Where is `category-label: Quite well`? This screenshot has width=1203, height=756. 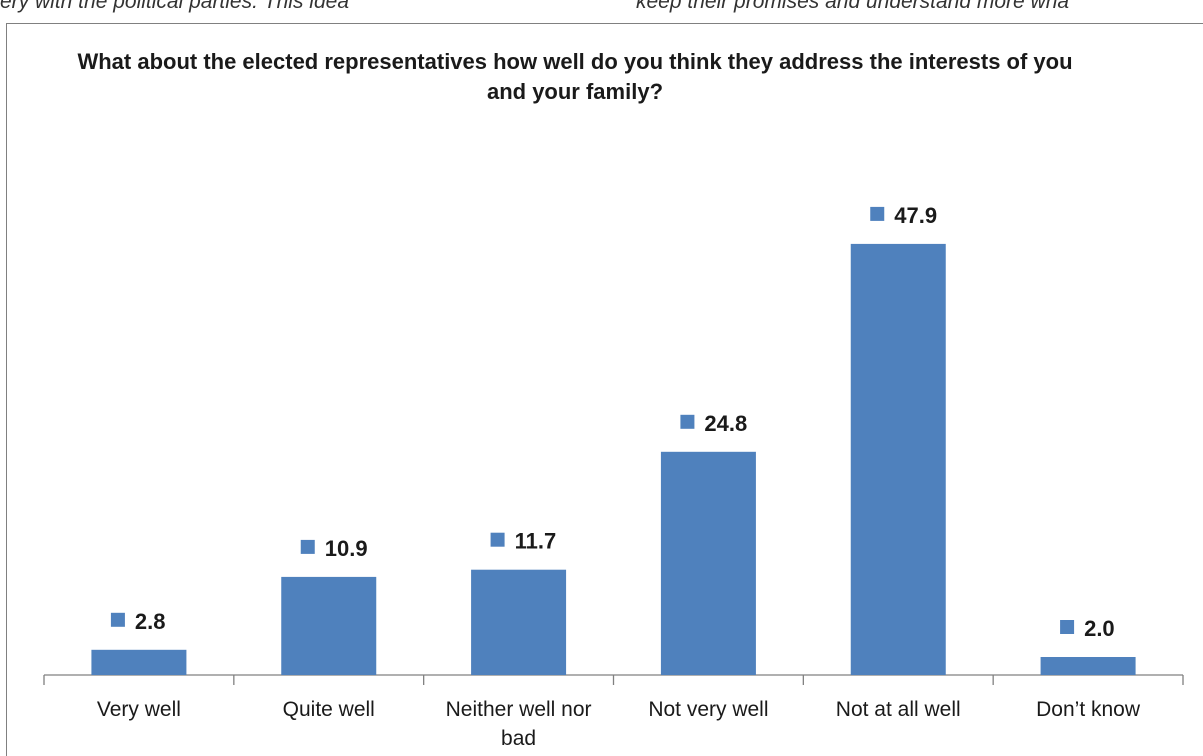 category-label: Quite well is located at coordinates (329, 709).